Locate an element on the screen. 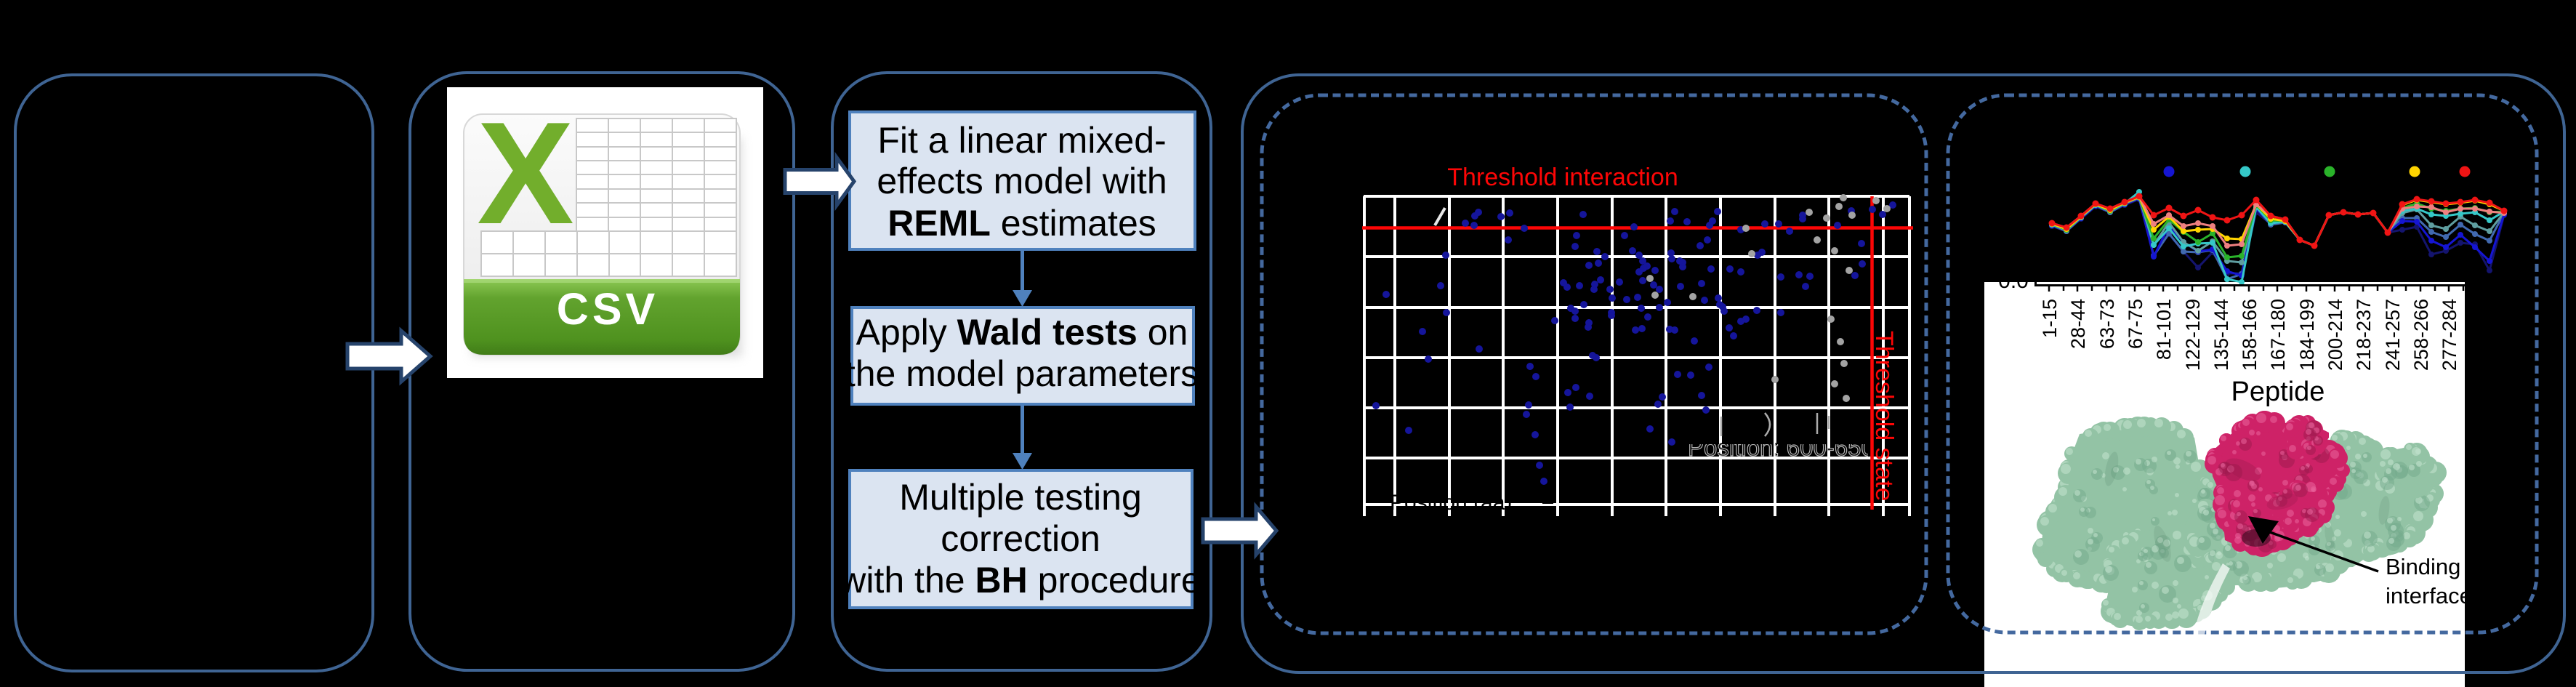 This screenshot has width=2576, height=687. svg-text: 122-129 is located at coordinates (2193, 335).